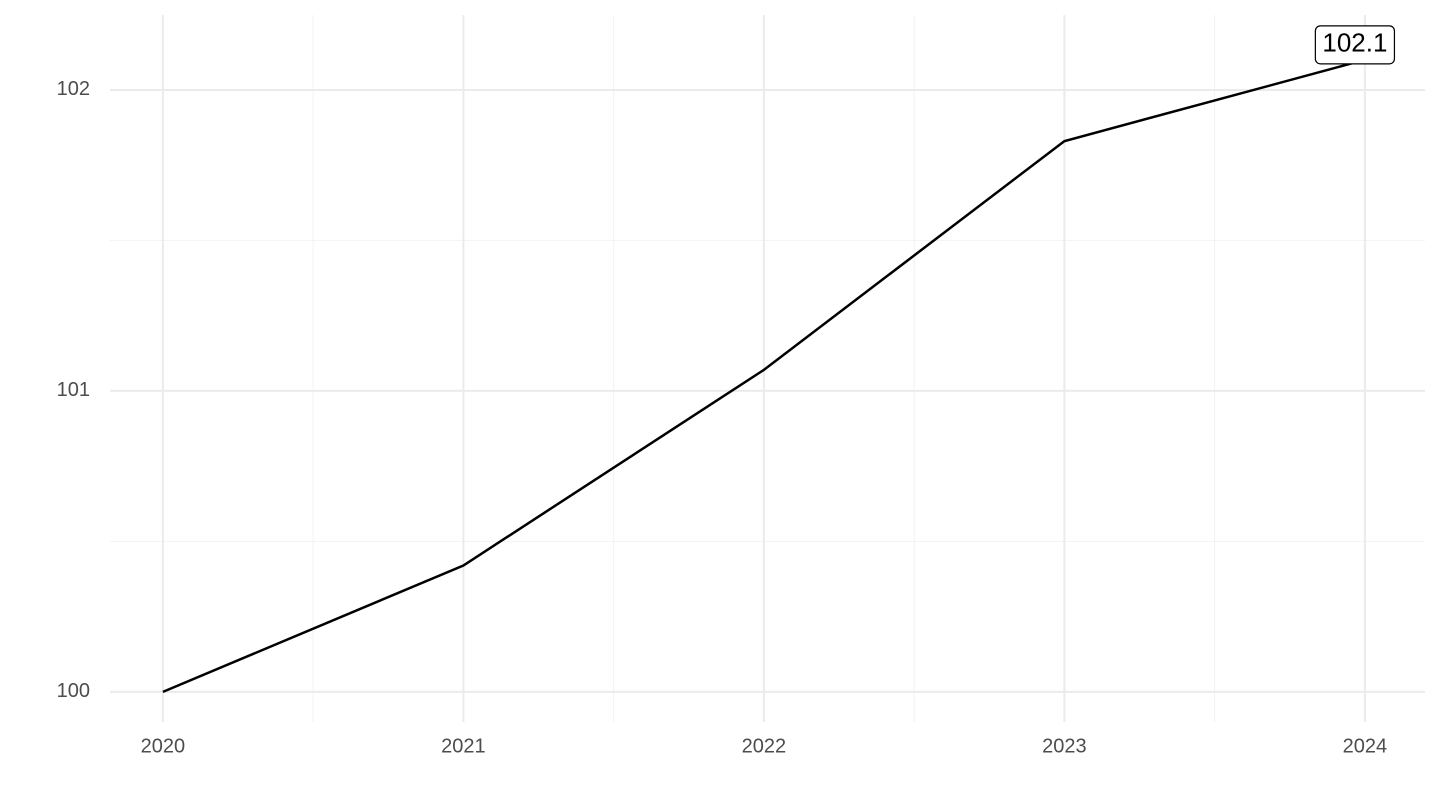 Image resolution: width=1440 pixels, height=810 pixels. I want to click on x-tick-label: 2022, so click(764, 746).